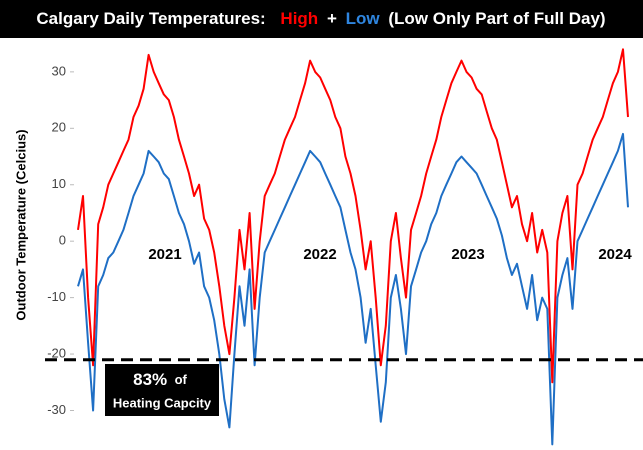 The height and width of the screenshot is (450, 643). Describe the element at coordinates (299, 18) in the screenshot. I see `title-high: High` at that location.